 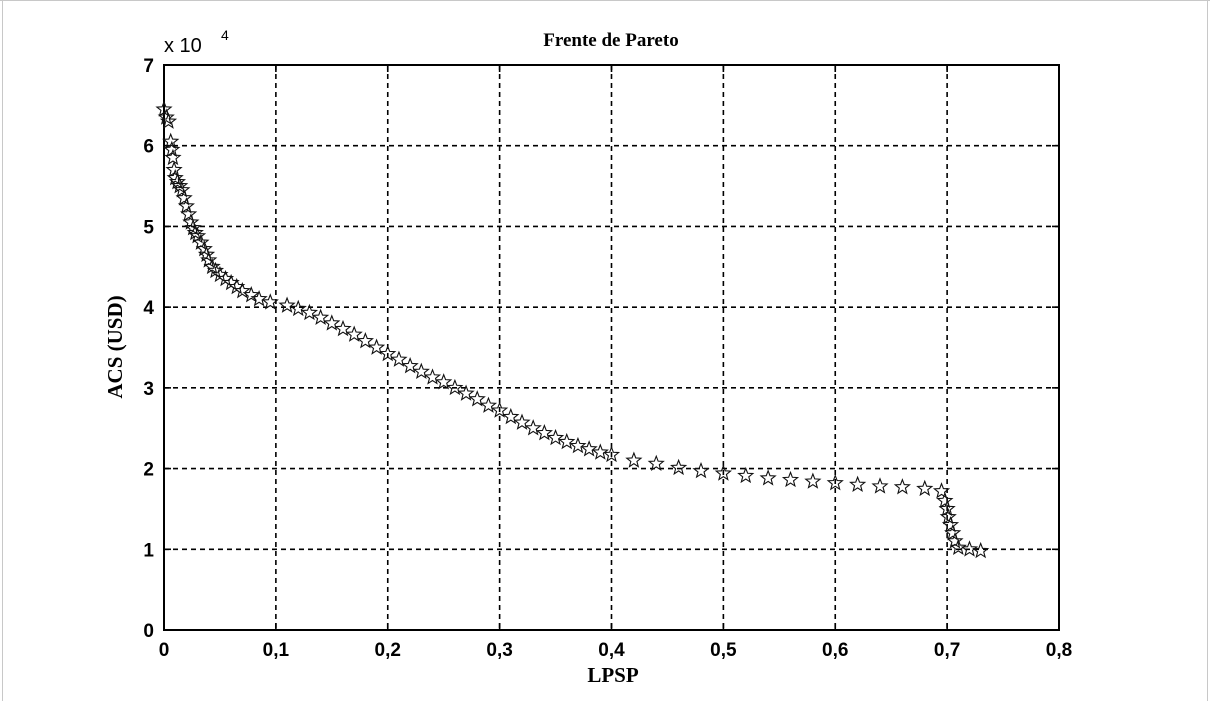 What do you see at coordinates (613, 675) in the screenshot?
I see `x-axis-label: LPSP` at bounding box center [613, 675].